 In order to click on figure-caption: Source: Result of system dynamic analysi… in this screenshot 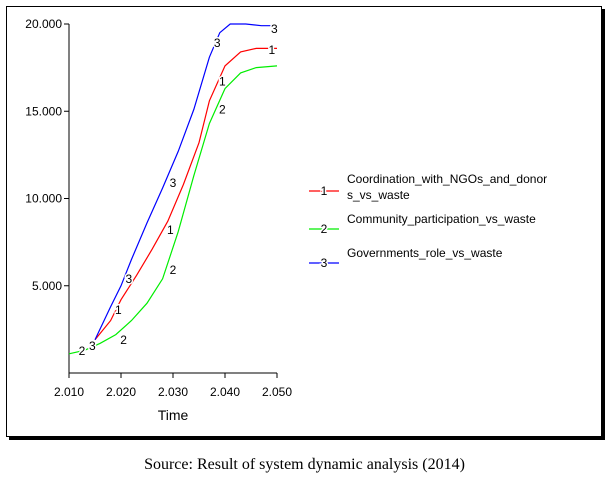, I will do `click(304, 464)`.